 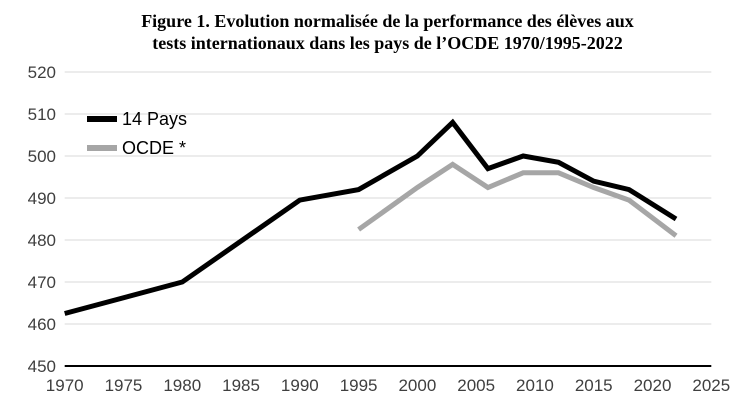 What do you see at coordinates (42, 198) in the screenshot?
I see `y-tick-label: 490` at bounding box center [42, 198].